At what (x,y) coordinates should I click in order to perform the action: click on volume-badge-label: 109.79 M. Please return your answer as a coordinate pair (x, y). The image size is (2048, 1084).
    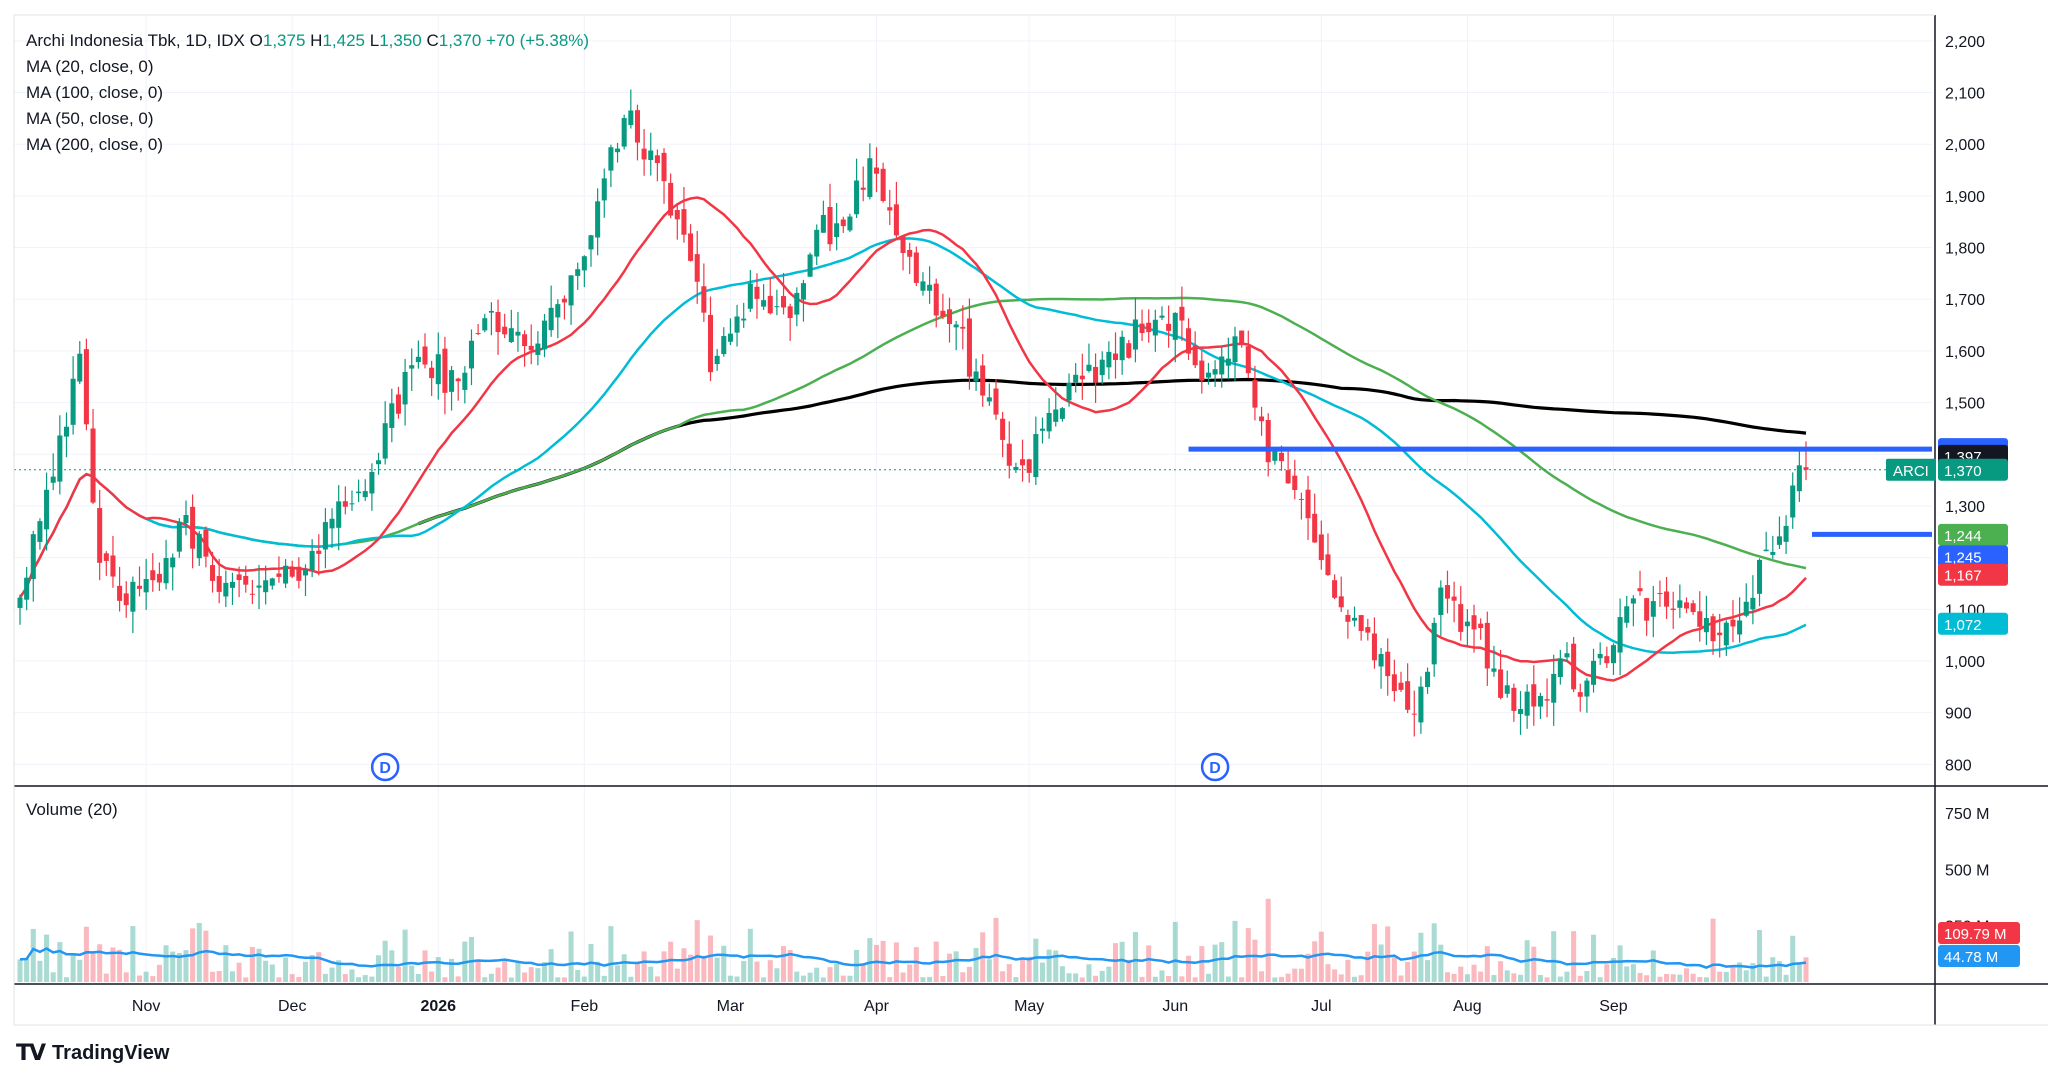
    Looking at the image, I should click on (1975, 934).